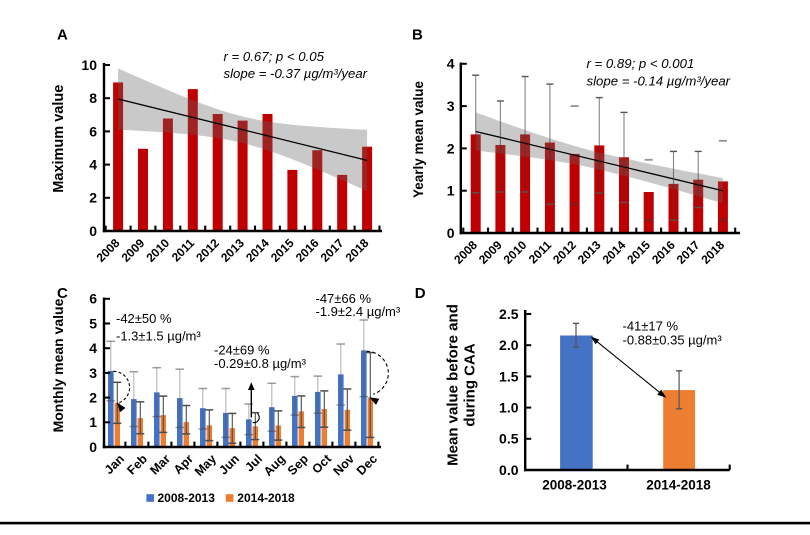  What do you see at coordinates (509, 439) in the screenshot?
I see `svg-text: 0.5` at bounding box center [509, 439].